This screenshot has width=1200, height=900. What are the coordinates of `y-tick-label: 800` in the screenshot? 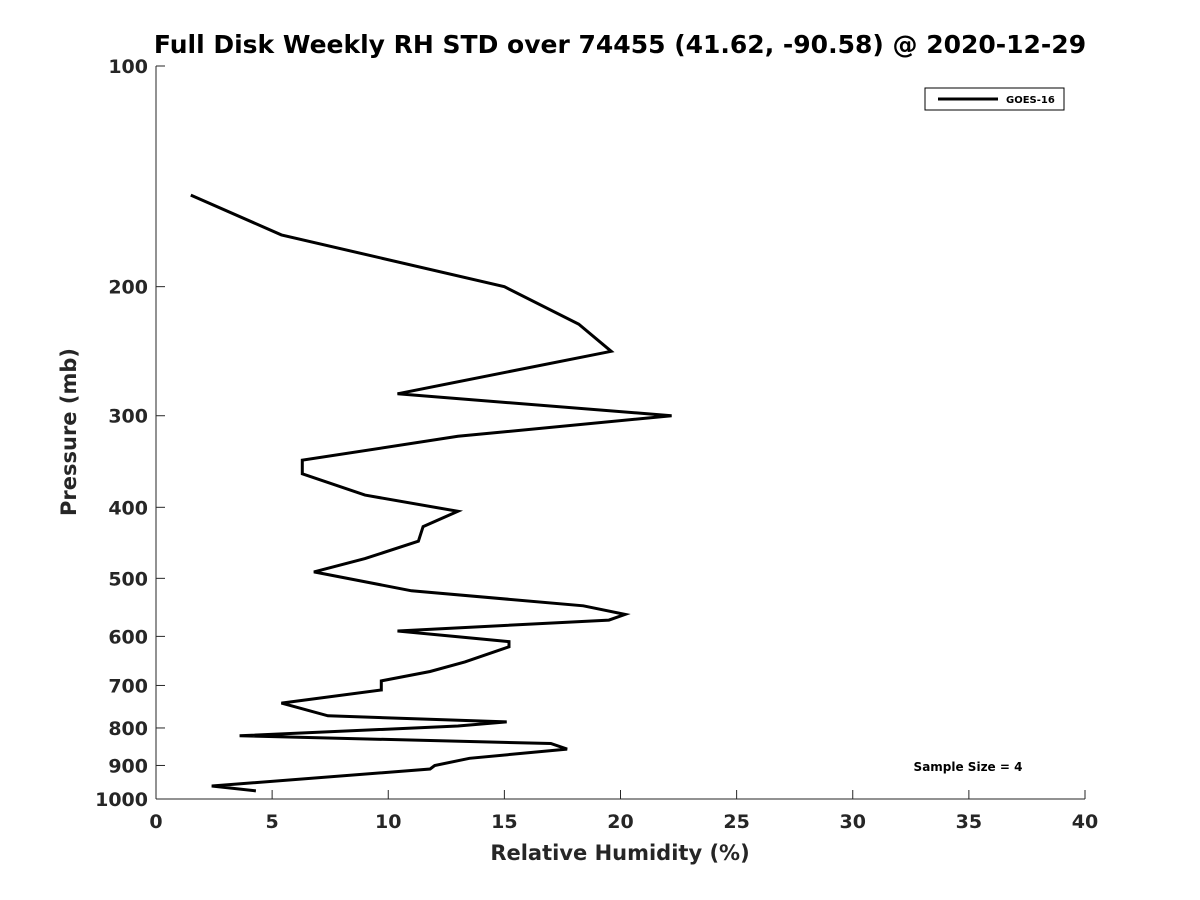 It's located at (128, 729).